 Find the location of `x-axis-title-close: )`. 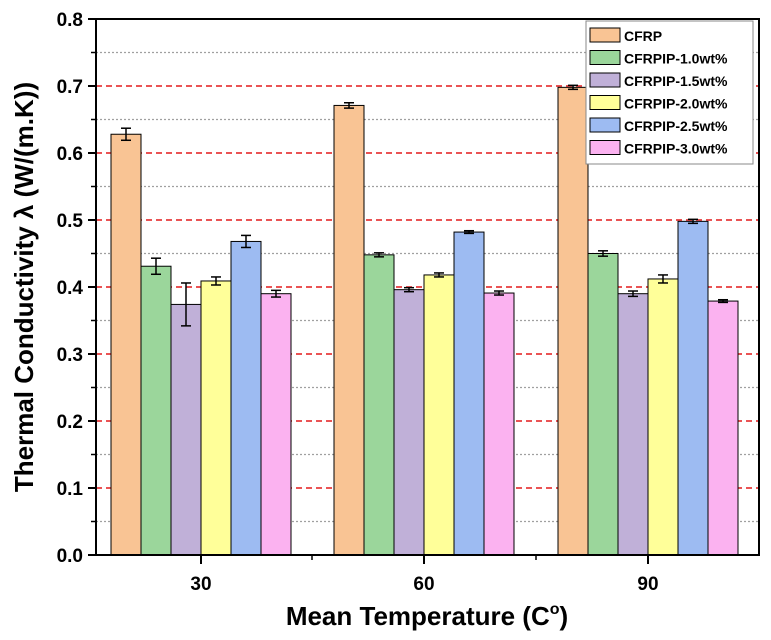

x-axis-title-close: ) is located at coordinates (564, 616).